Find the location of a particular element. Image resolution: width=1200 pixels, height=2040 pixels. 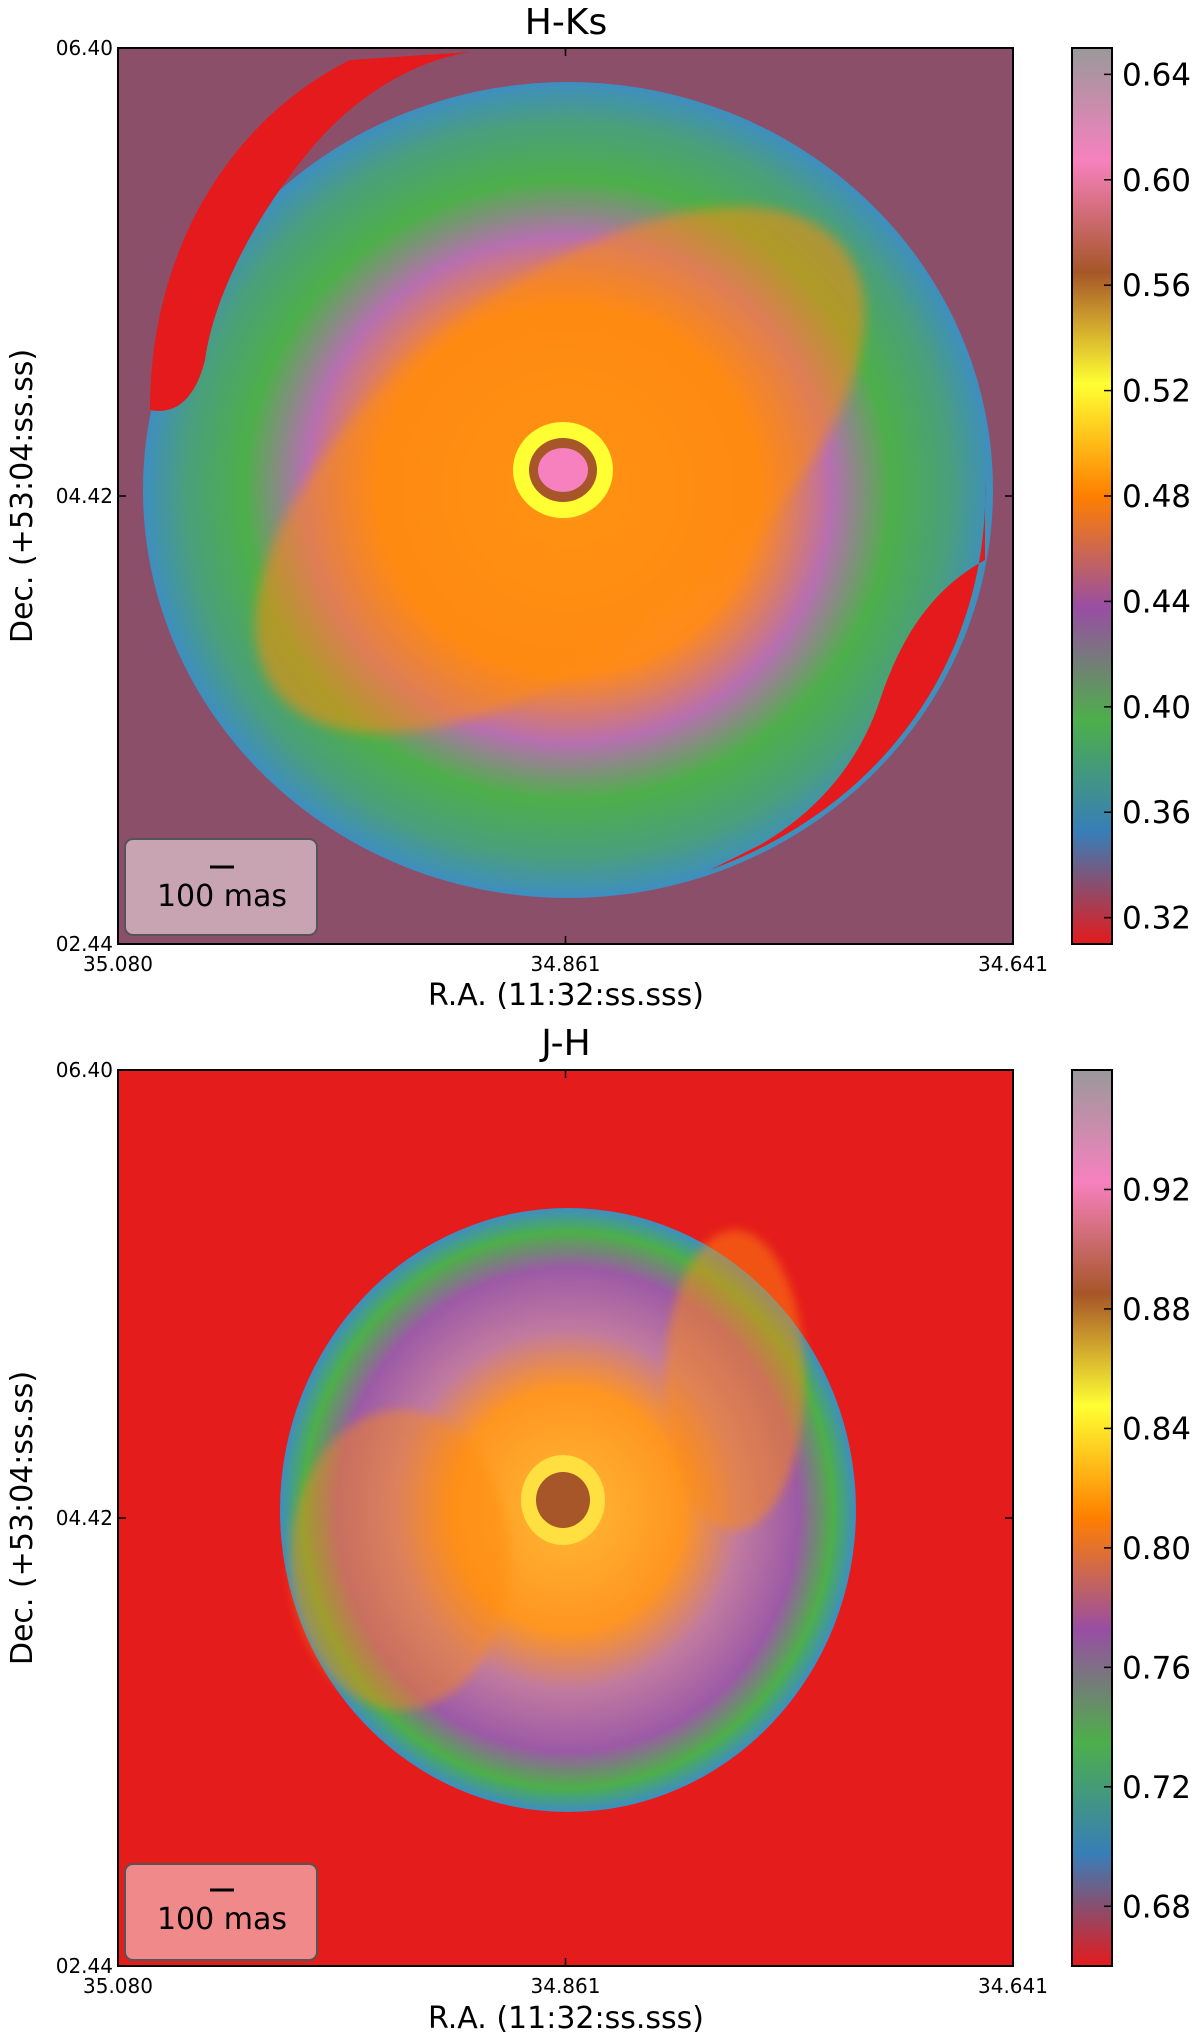

colorbar-ticks: 0.32 0.36 0.40 0.44 0.48 0.52 0.56 0.60 0.64 is located at coordinates (1147, 497).